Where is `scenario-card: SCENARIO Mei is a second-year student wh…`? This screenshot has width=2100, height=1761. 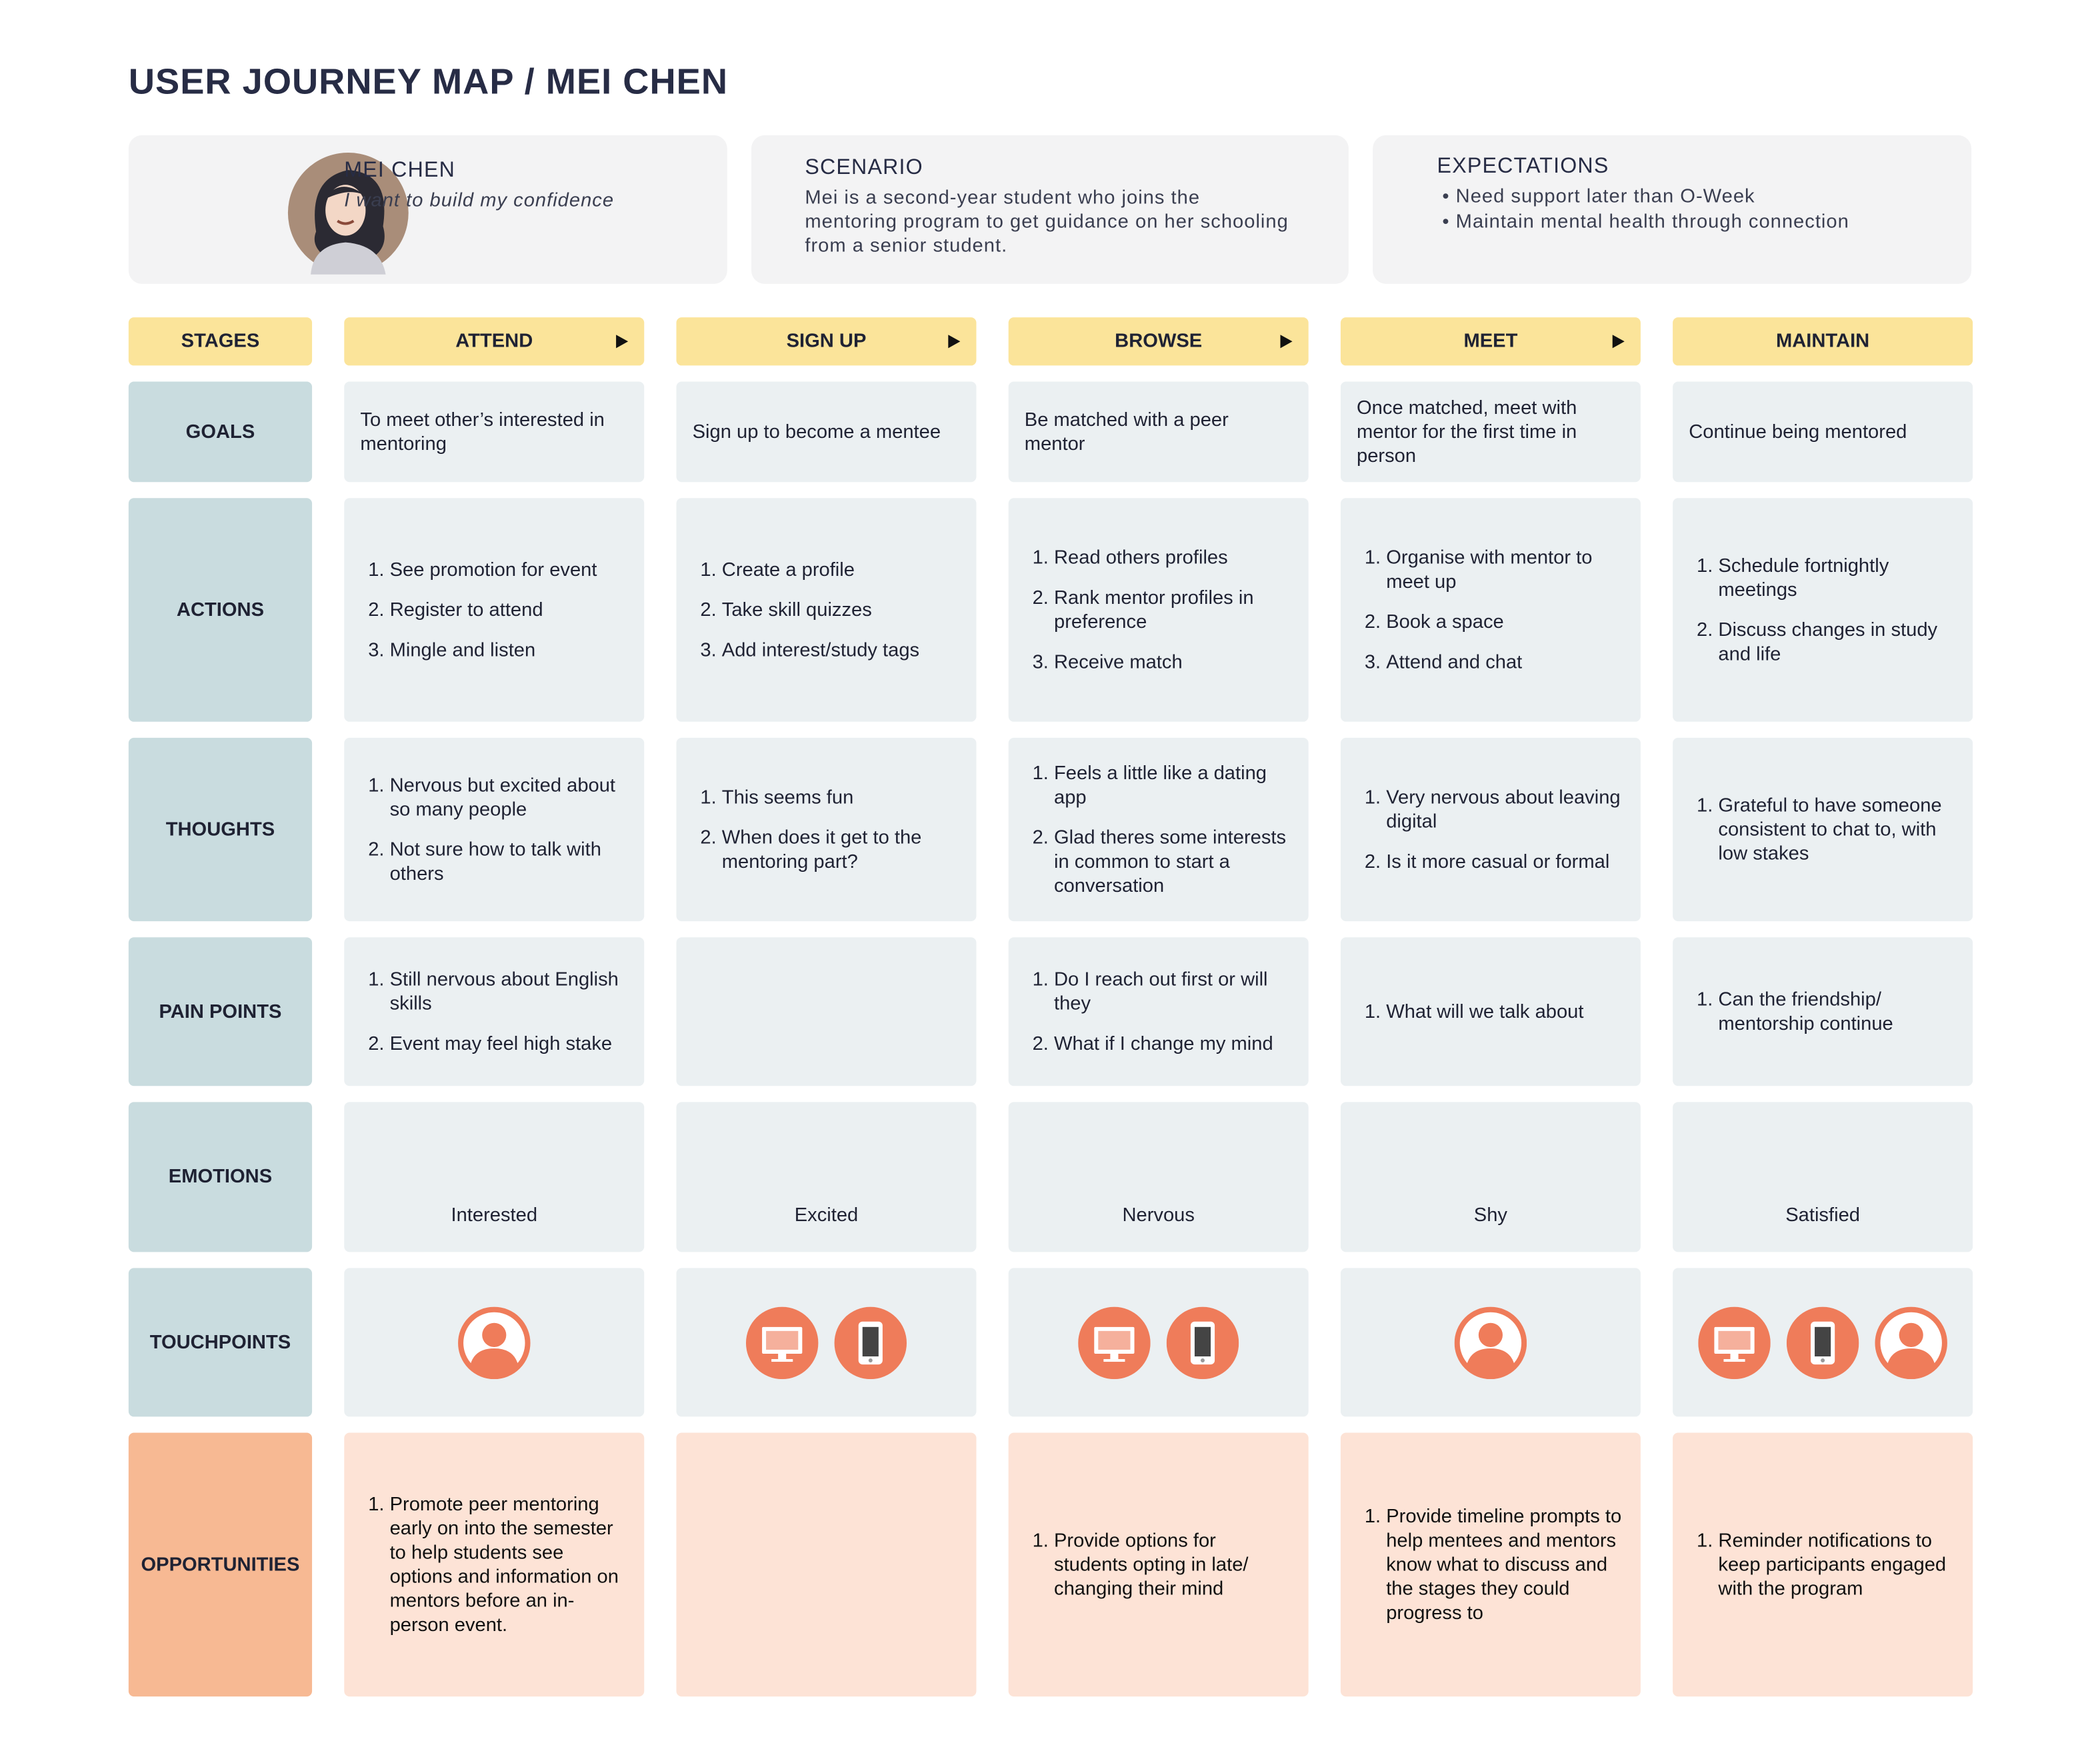 scenario-card: SCENARIO Mei is a second-year student wh… is located at coordinates (1050, 210).